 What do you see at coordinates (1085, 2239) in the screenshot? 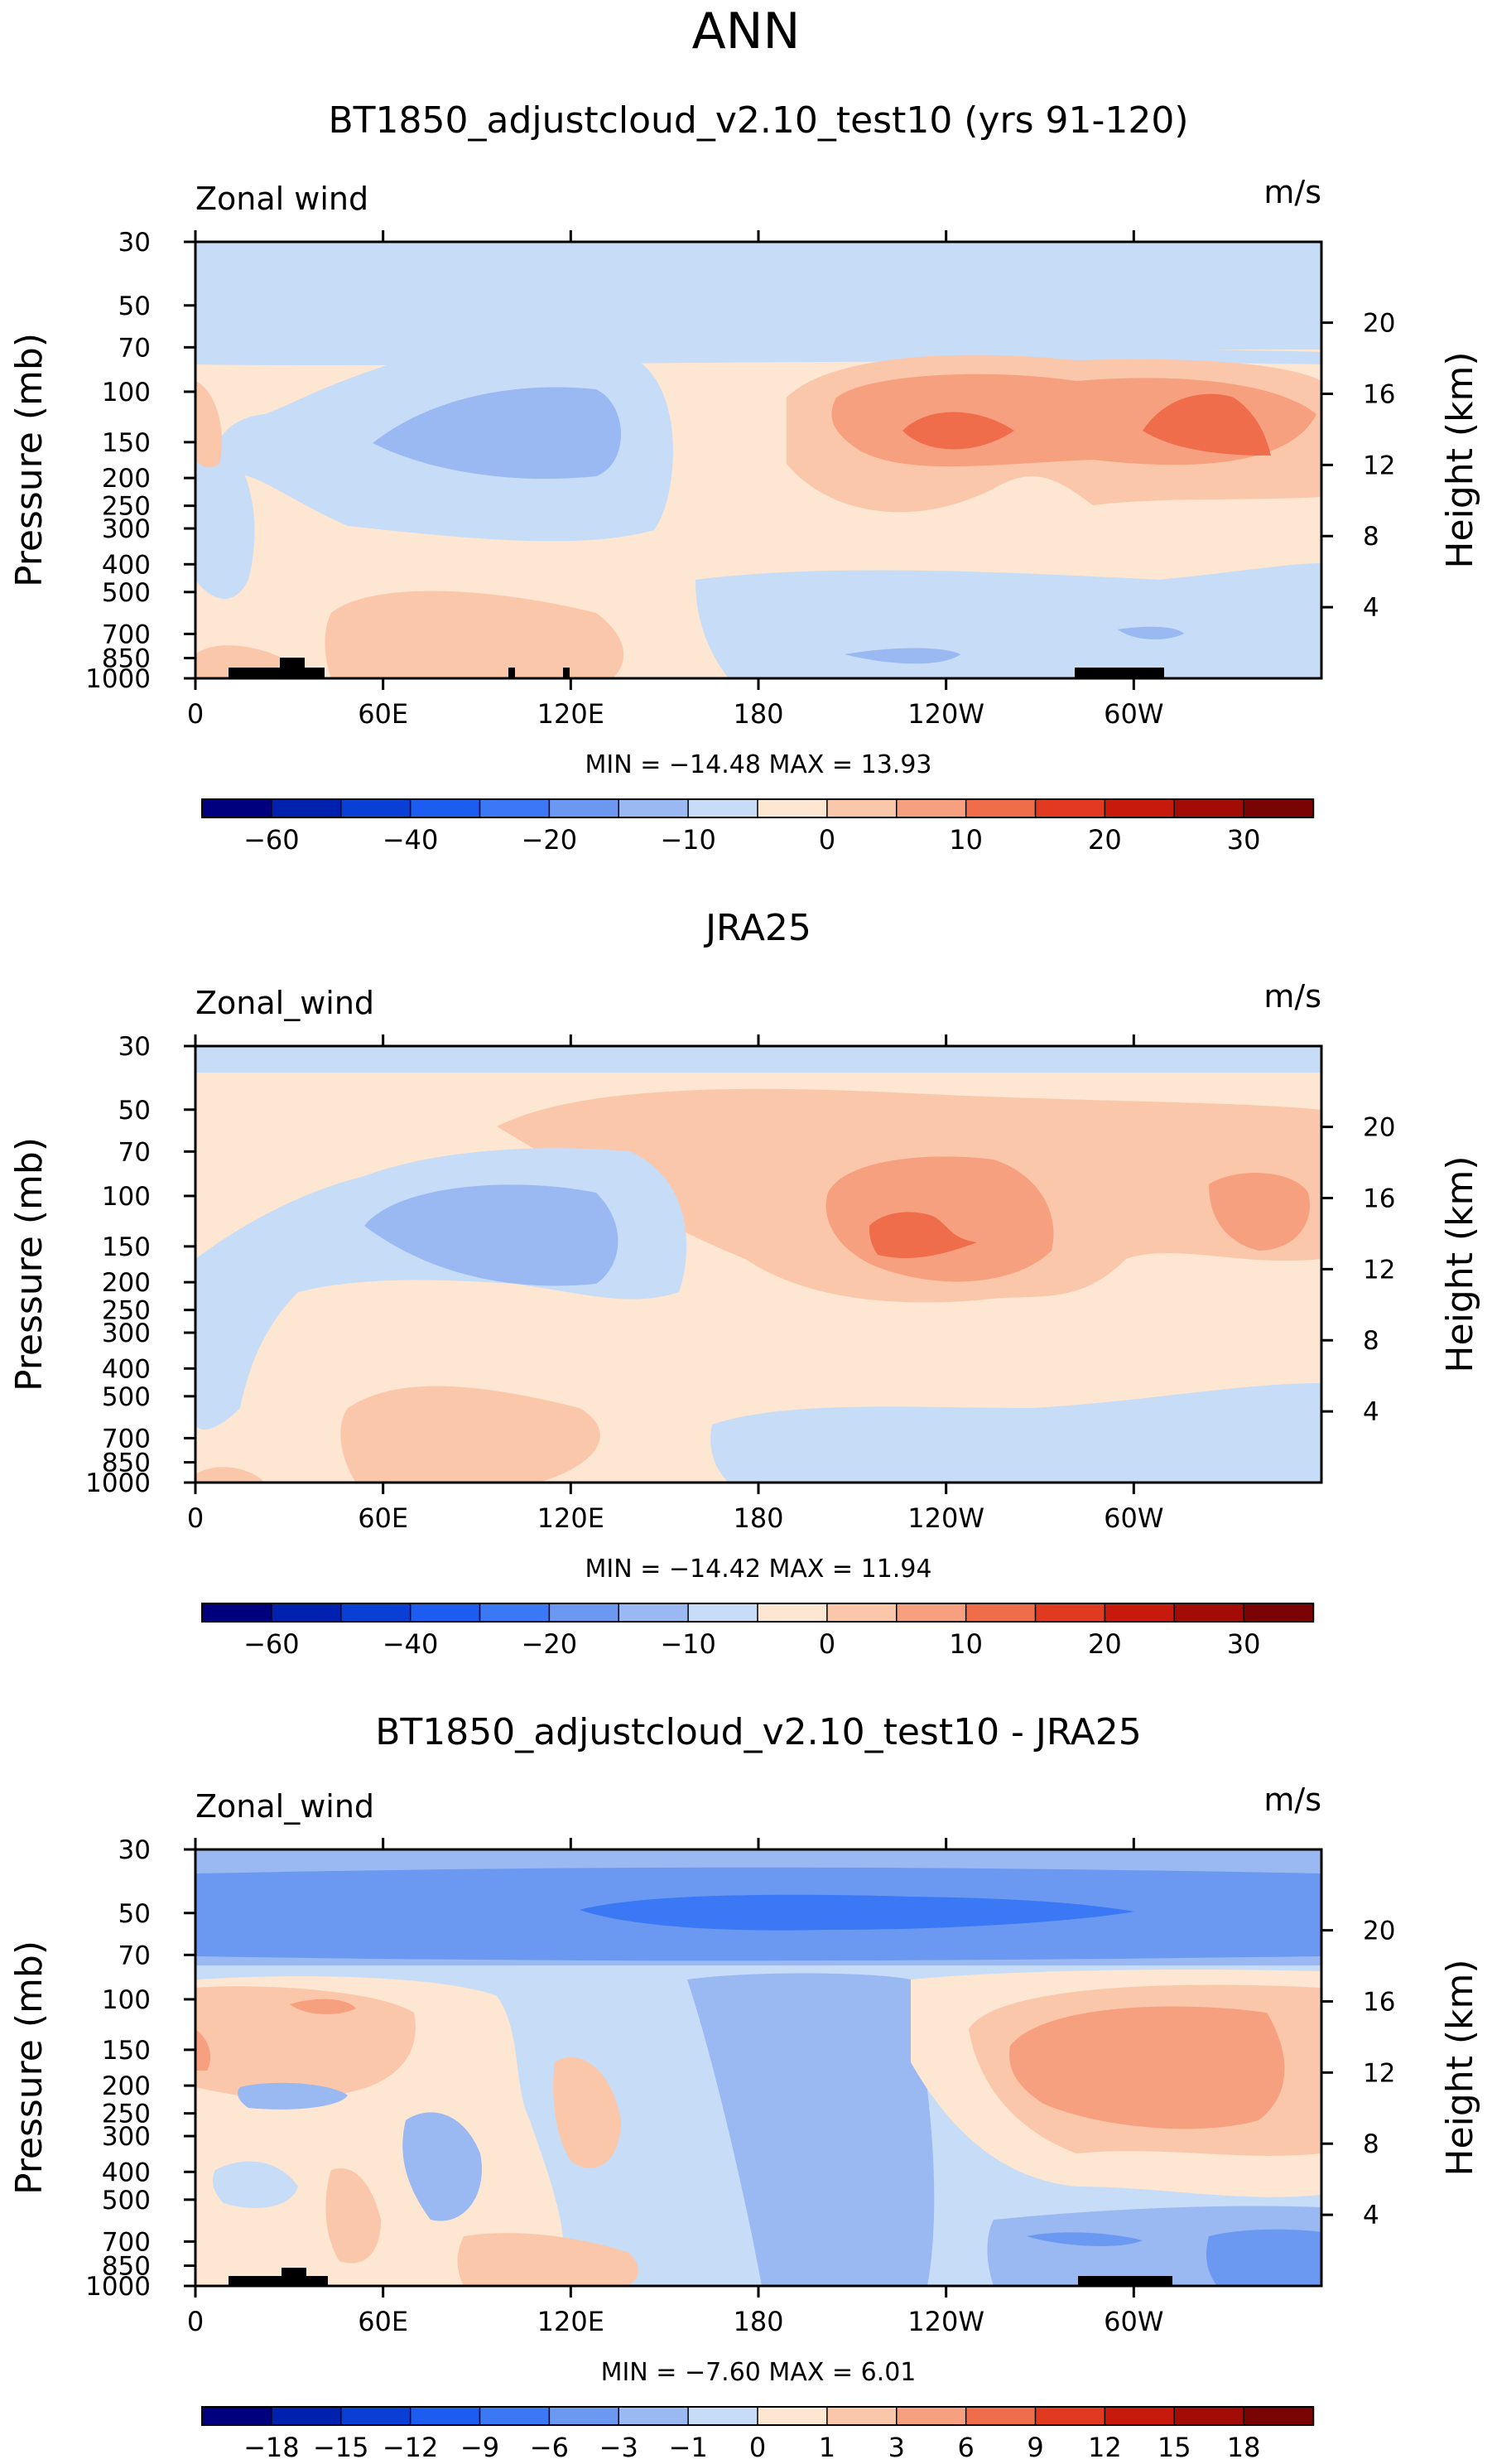
I see `contour-band-lower-east-patch` at bounding box center [1085, 2239].